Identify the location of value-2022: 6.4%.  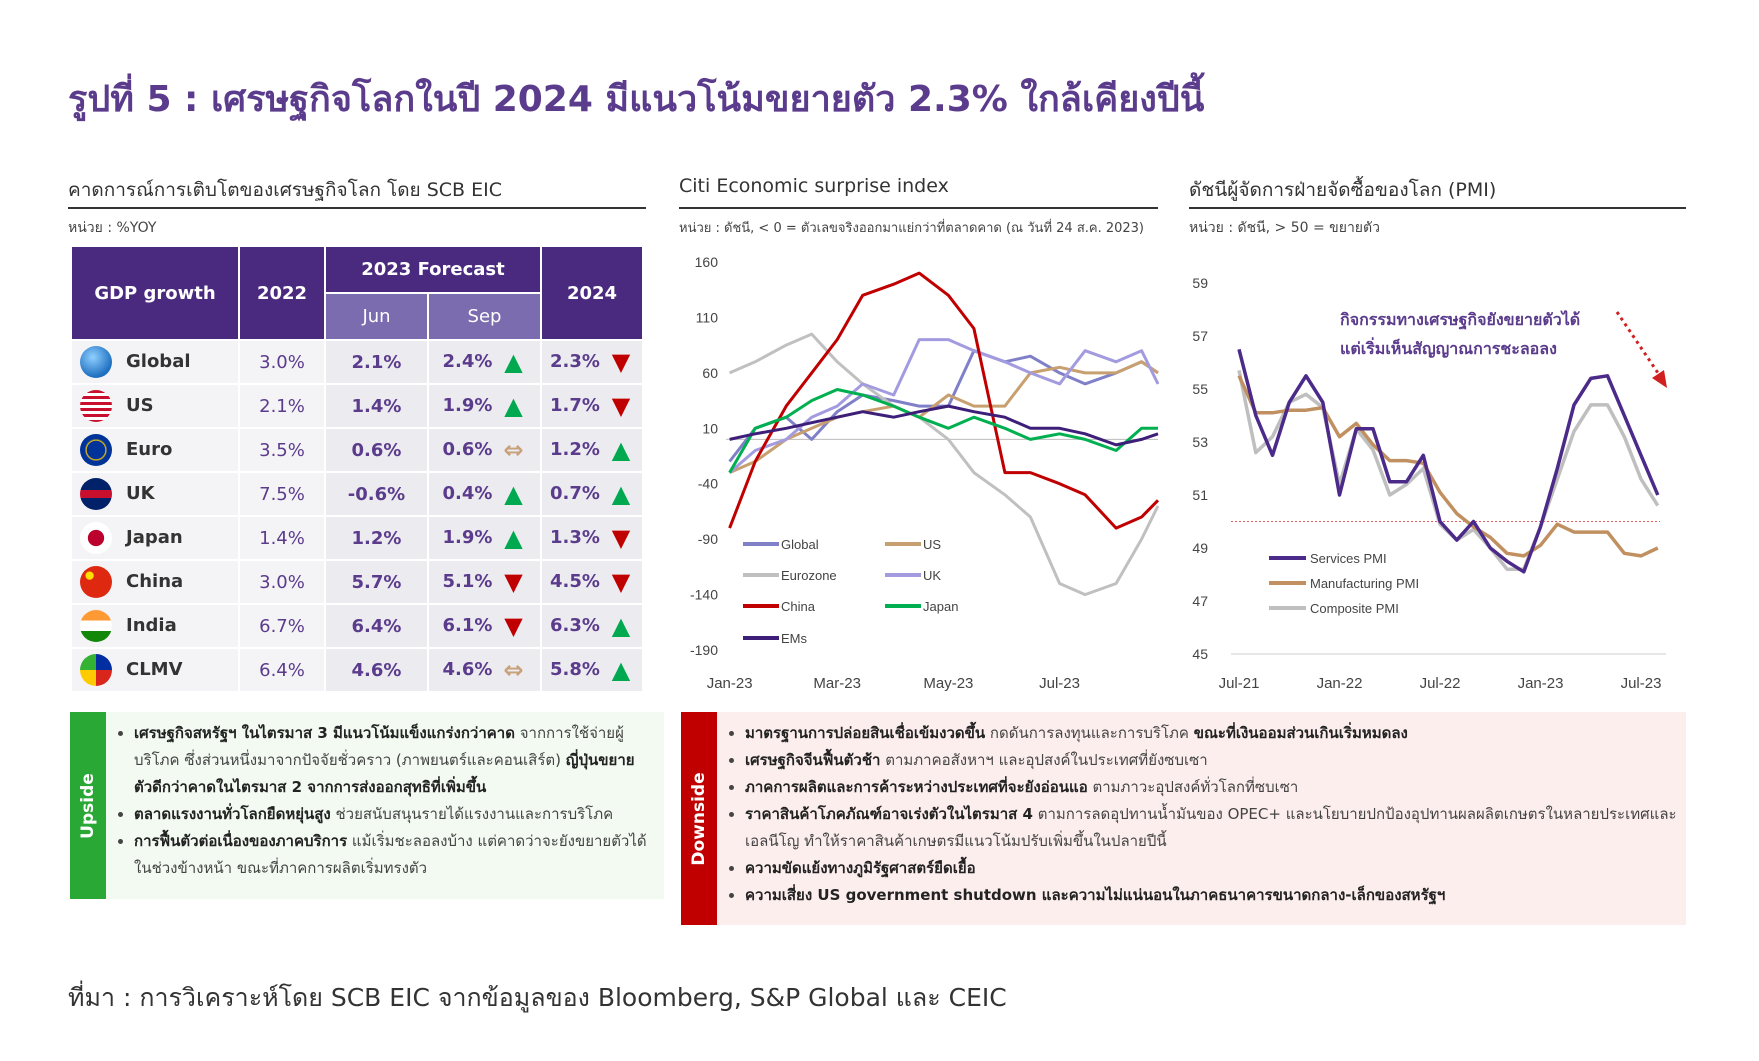
(282, 670).